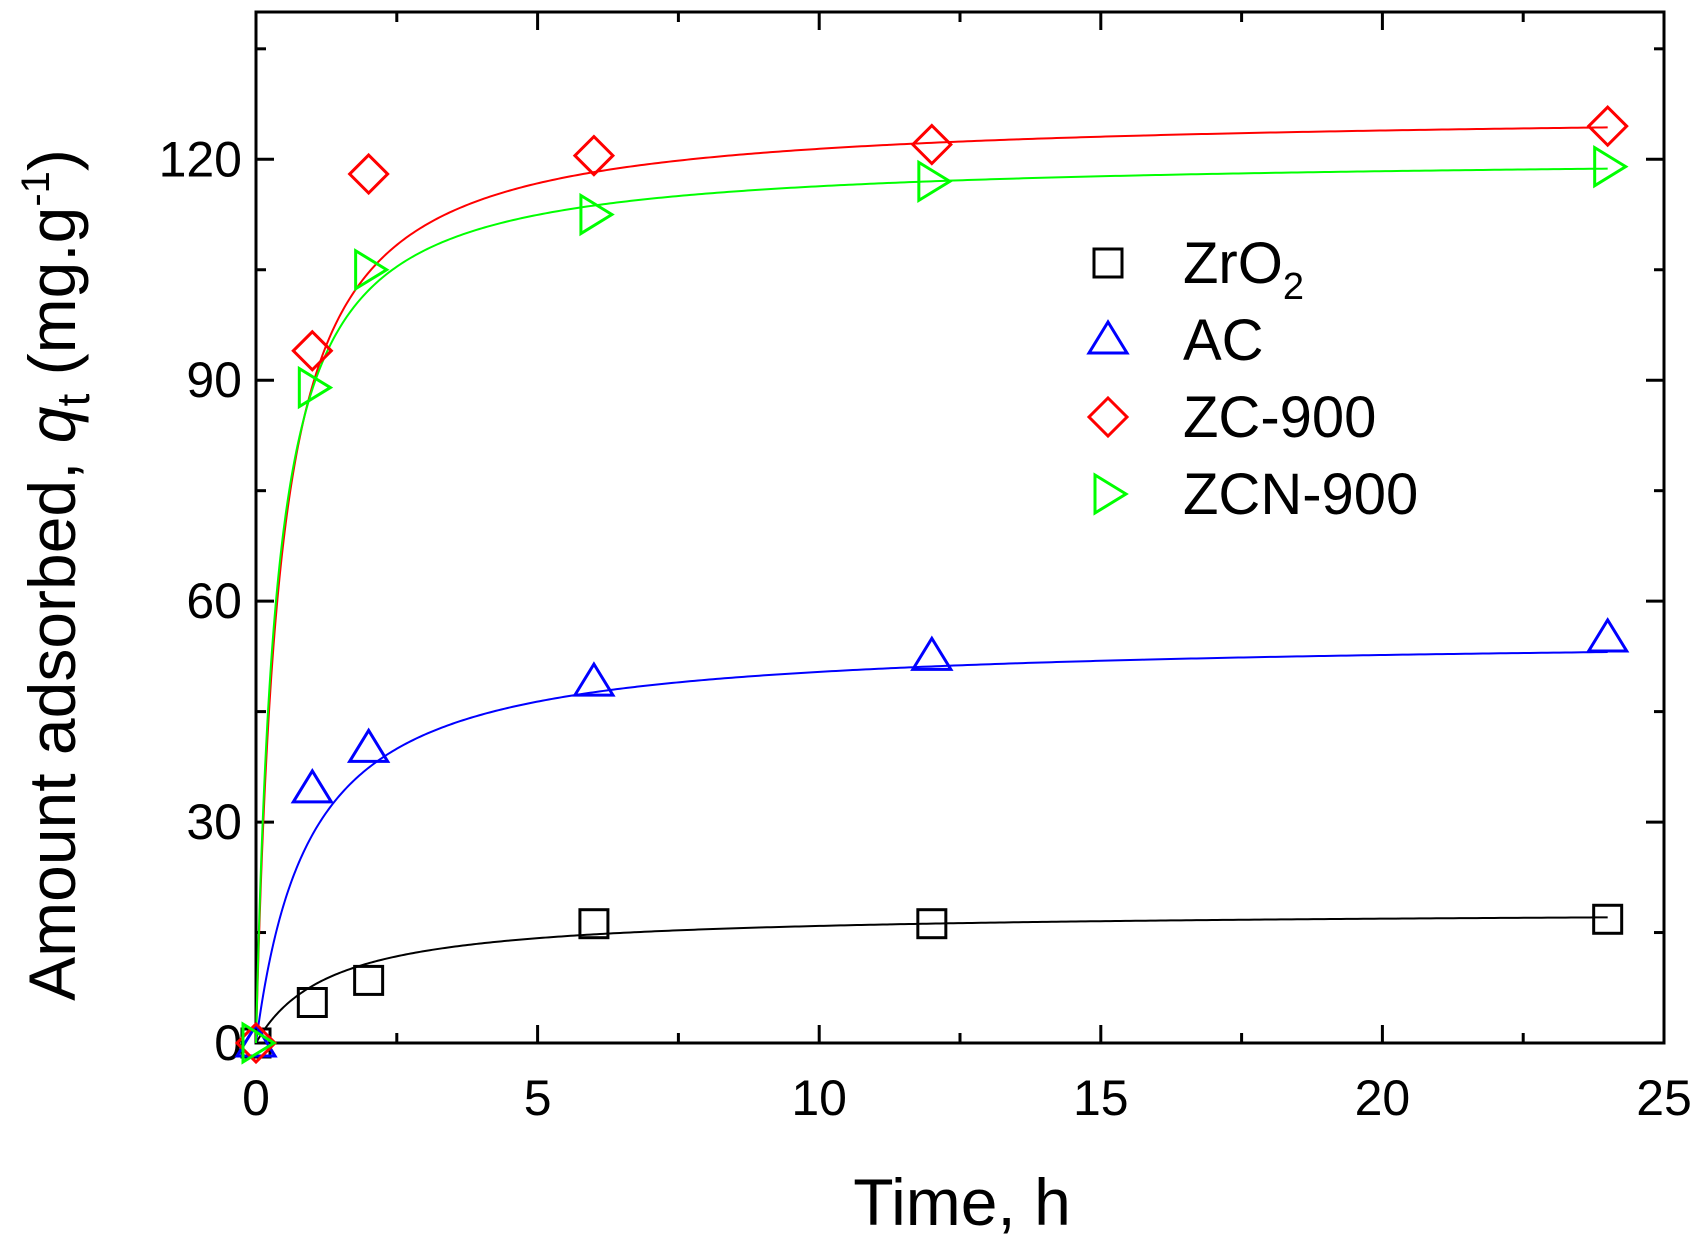 The height and width of the screenshot is (1249, 1694). Describe the element at coordinates (214, 380) in the screenshot. I see `y-tick-label: 90` at that location.